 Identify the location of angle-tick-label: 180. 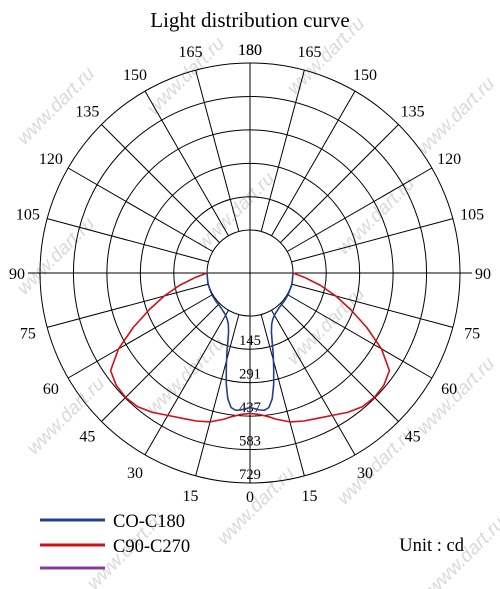
(250, 50).